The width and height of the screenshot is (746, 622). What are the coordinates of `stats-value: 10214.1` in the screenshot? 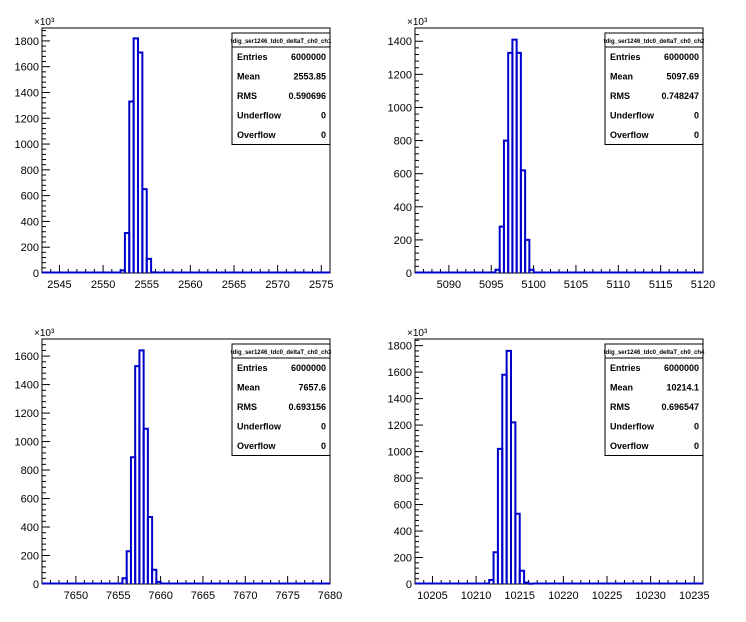 It's located at (682, 388).